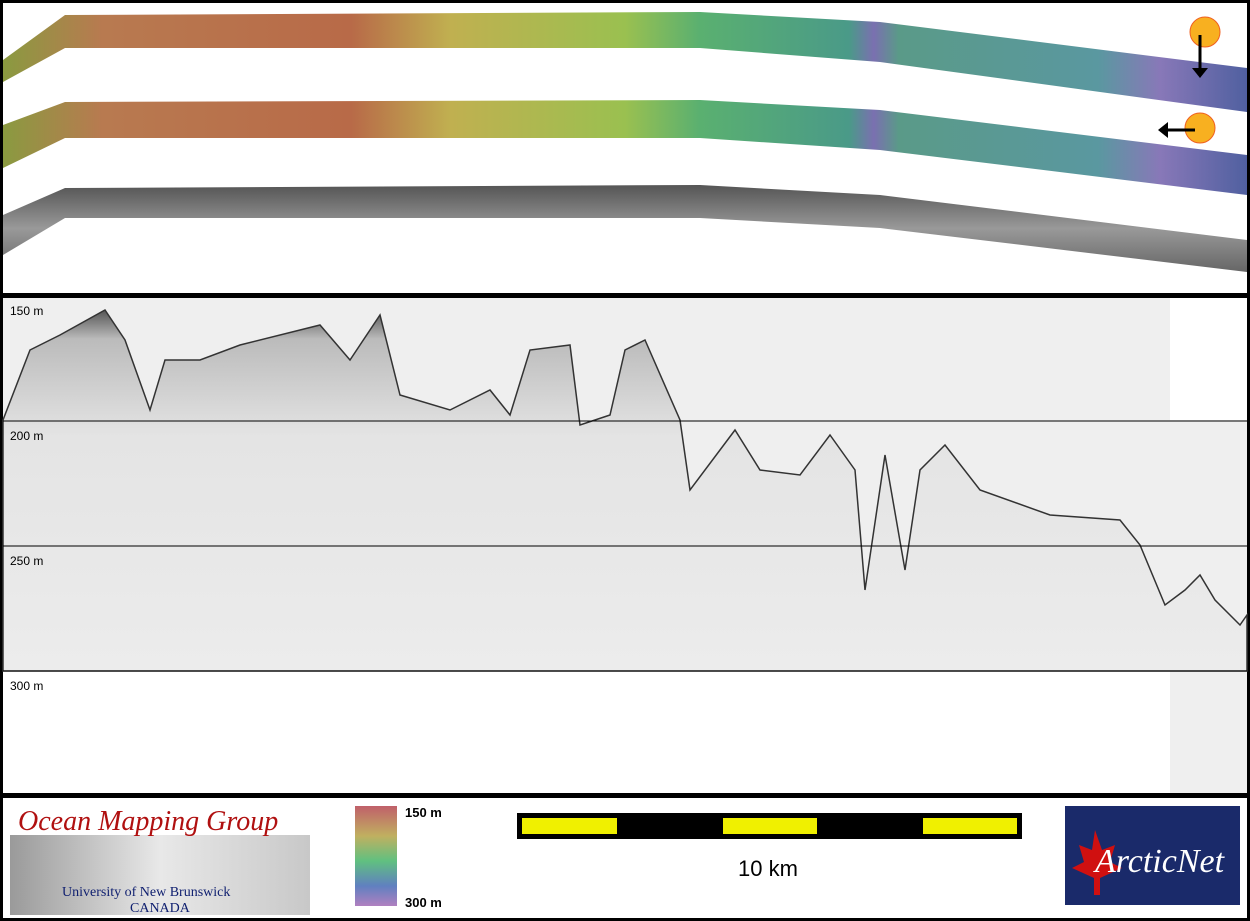 The image size is (1250, 921). Describe the element at coordinates (625, 62) in the screenshot. I see `bathymetry-strip-north` at that location.